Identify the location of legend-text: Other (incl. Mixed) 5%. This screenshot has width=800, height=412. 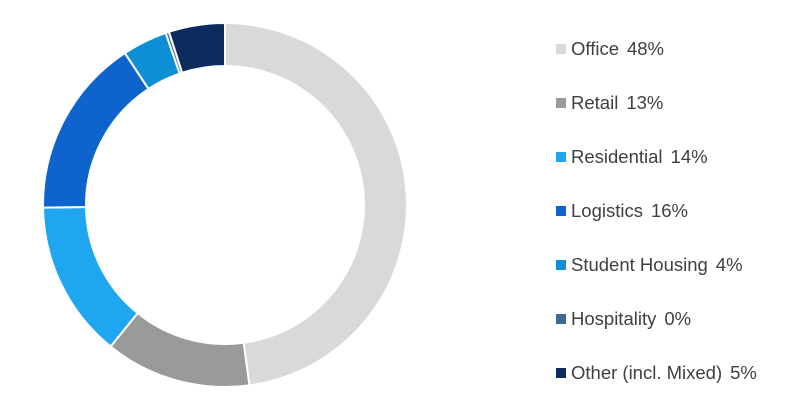
(664, 373).